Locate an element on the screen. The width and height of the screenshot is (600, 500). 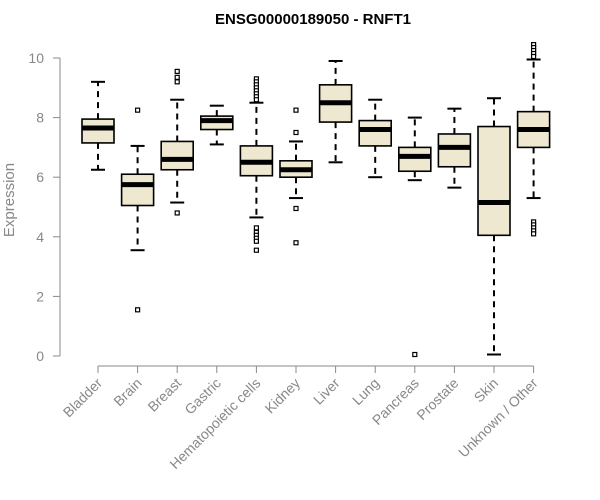
y-tick-label: 4 is located at coordinates (40, 237).